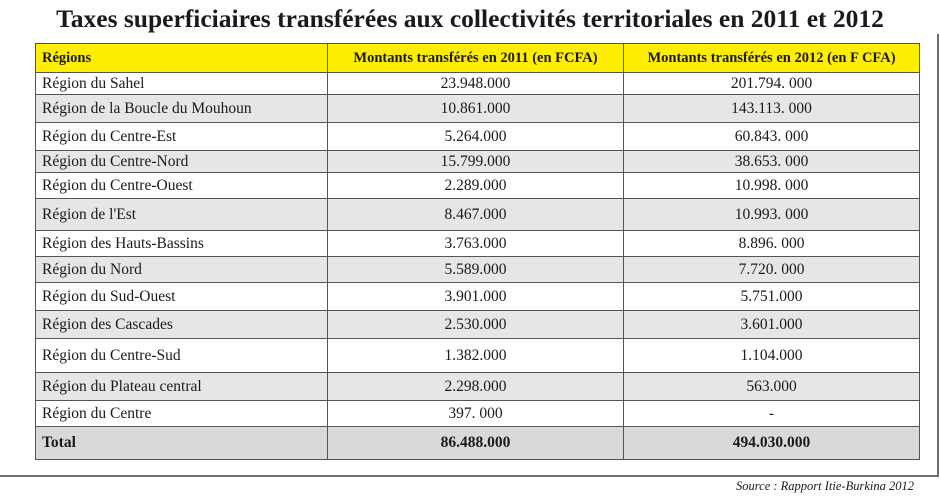  I want to click on amount-2011: 10.861.000, so click(475, 108).